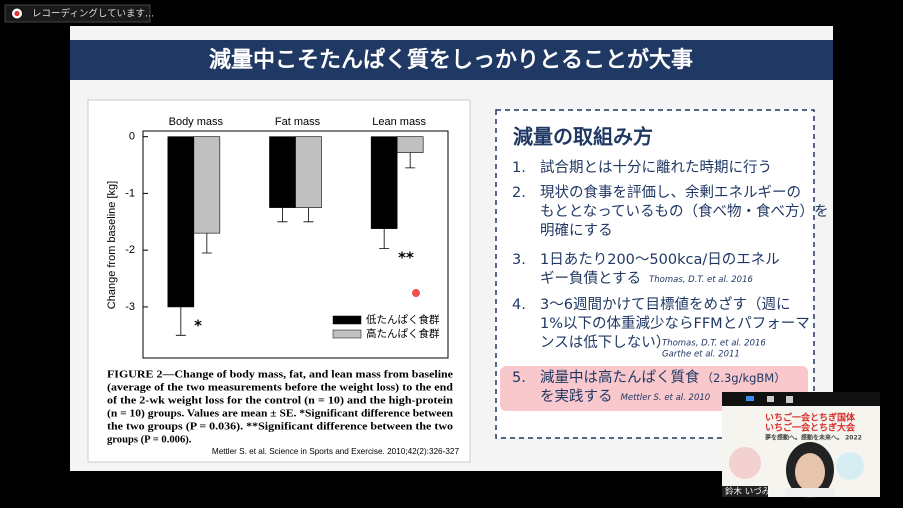 The height and width of the screenshot is (508, 903). What do you see at coordinates (666, 398) in the screenshot?
I see `item-reference: Mettler S. et al. 2010` at bounding box center [666, 398].